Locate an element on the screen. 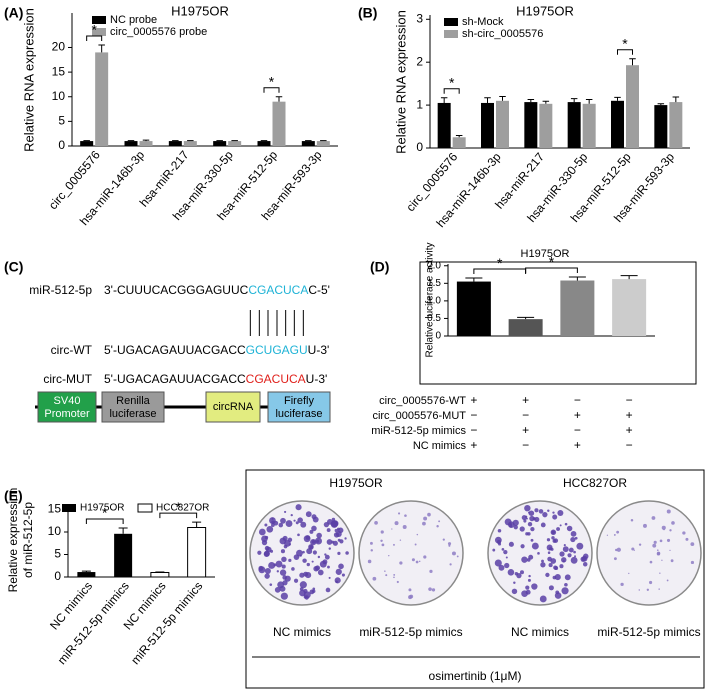 This screenshot has width=709, height=692. dish-label: NC mimics is located at coordinates (302, 632).